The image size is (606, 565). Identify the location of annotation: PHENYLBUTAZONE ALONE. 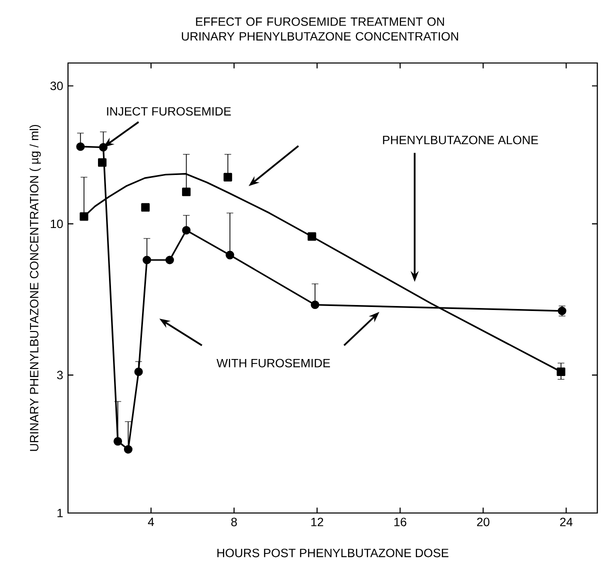
(460, 140).